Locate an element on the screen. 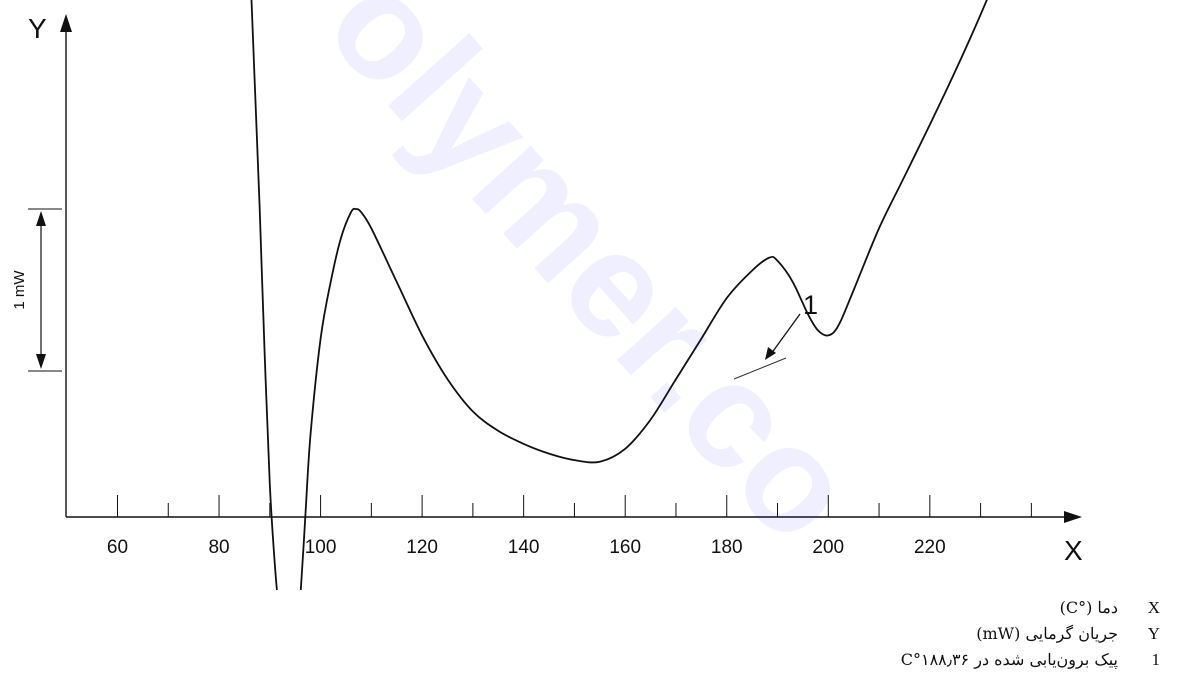 The width and height of the screenshot is (1182, 699). legend-desc: دما (°C) is located at coordinates (1088, 607).